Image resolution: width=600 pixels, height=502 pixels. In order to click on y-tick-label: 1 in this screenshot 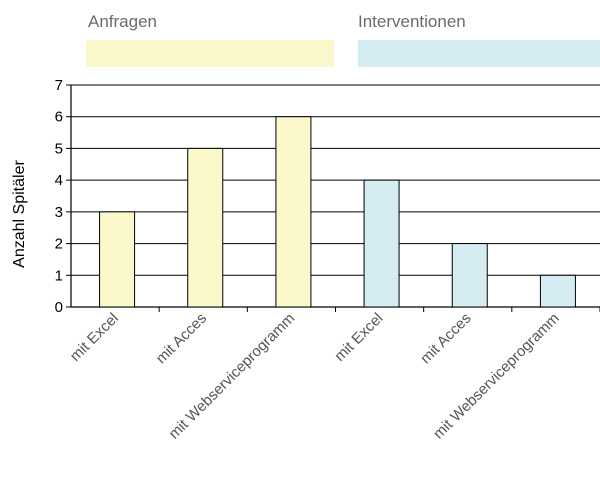, I will do `click(59, 275)`.